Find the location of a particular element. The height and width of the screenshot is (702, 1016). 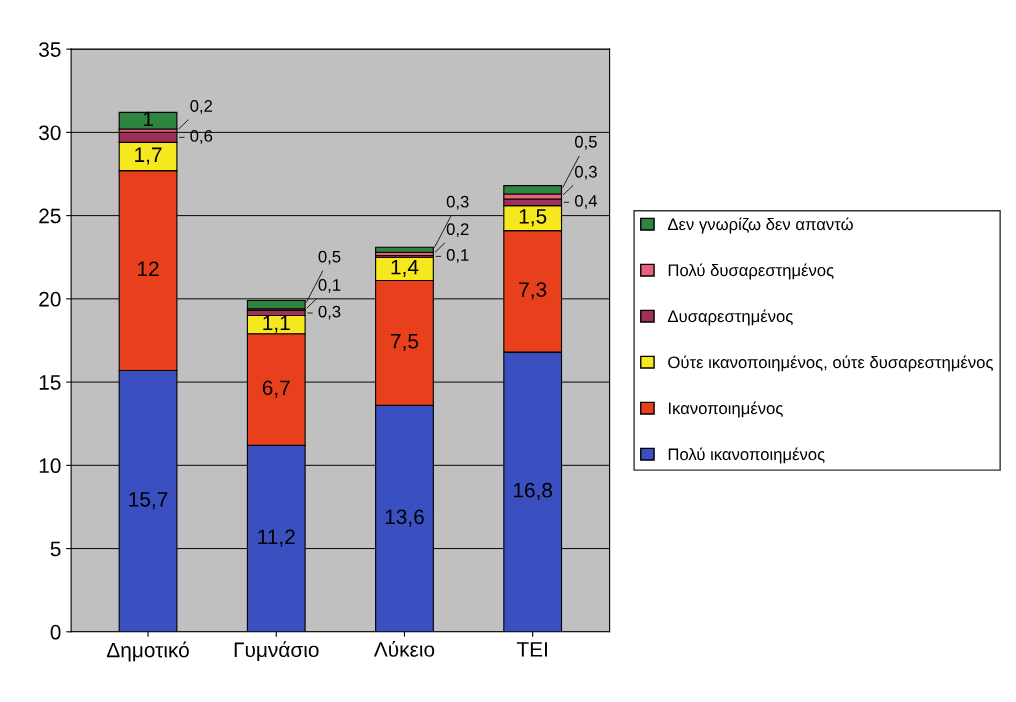

data-label: 1,1 is located at coordinates (276, 324).